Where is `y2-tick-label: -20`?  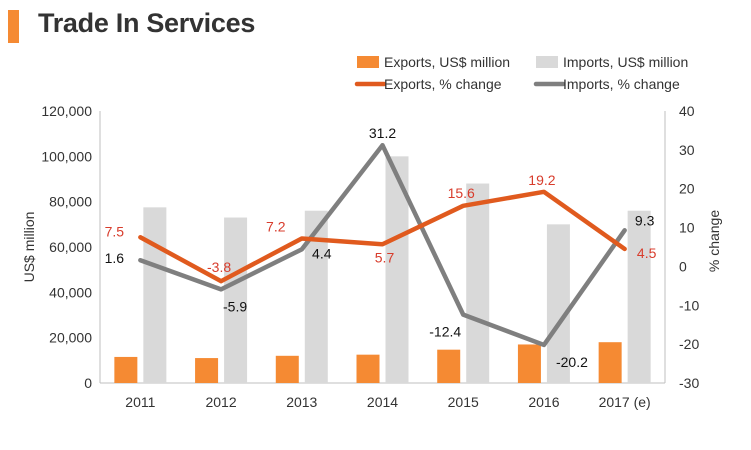
y2-tick-label: -20 is located at coordinates (689, 344).